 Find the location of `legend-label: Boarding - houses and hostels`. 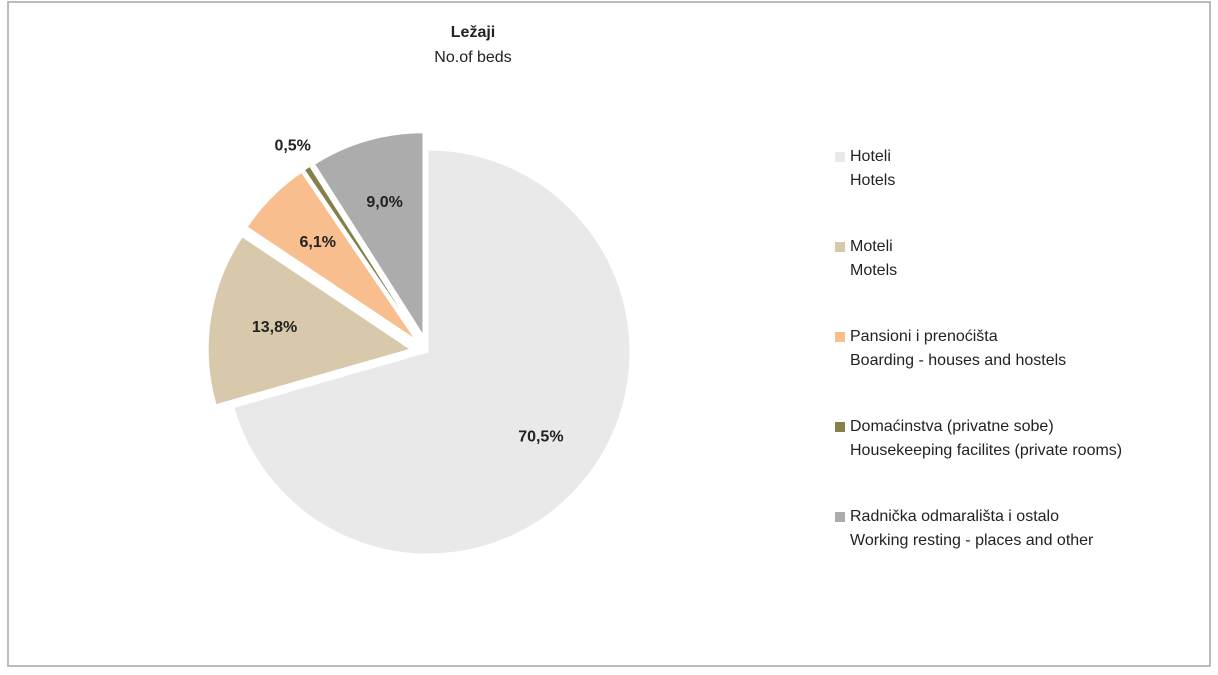

legend-label: Boarding - houses and hostels is located at coordinates (958, 360).